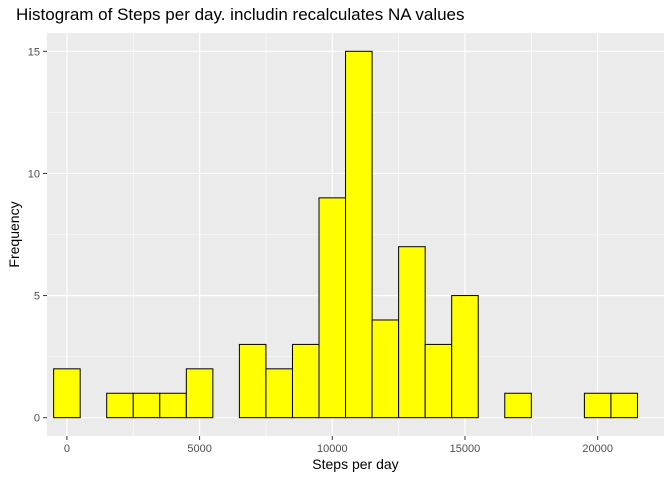 The image size is (672, 480). Describe the element at coordinates (37, 297) in the screenshot. I see `y-tick-label: 5` at that location.